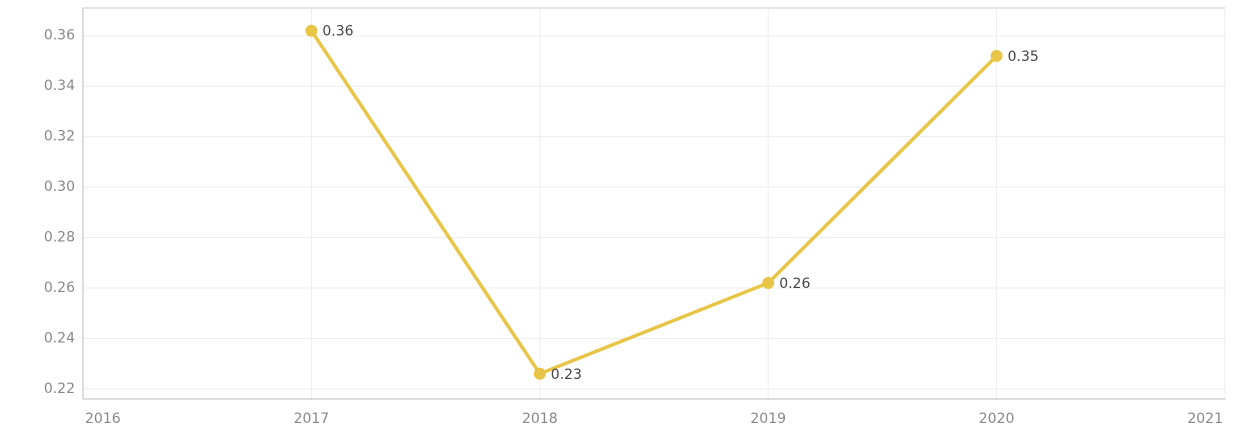  I want to click on x-tick-label: 2021, so click(1205, 419).